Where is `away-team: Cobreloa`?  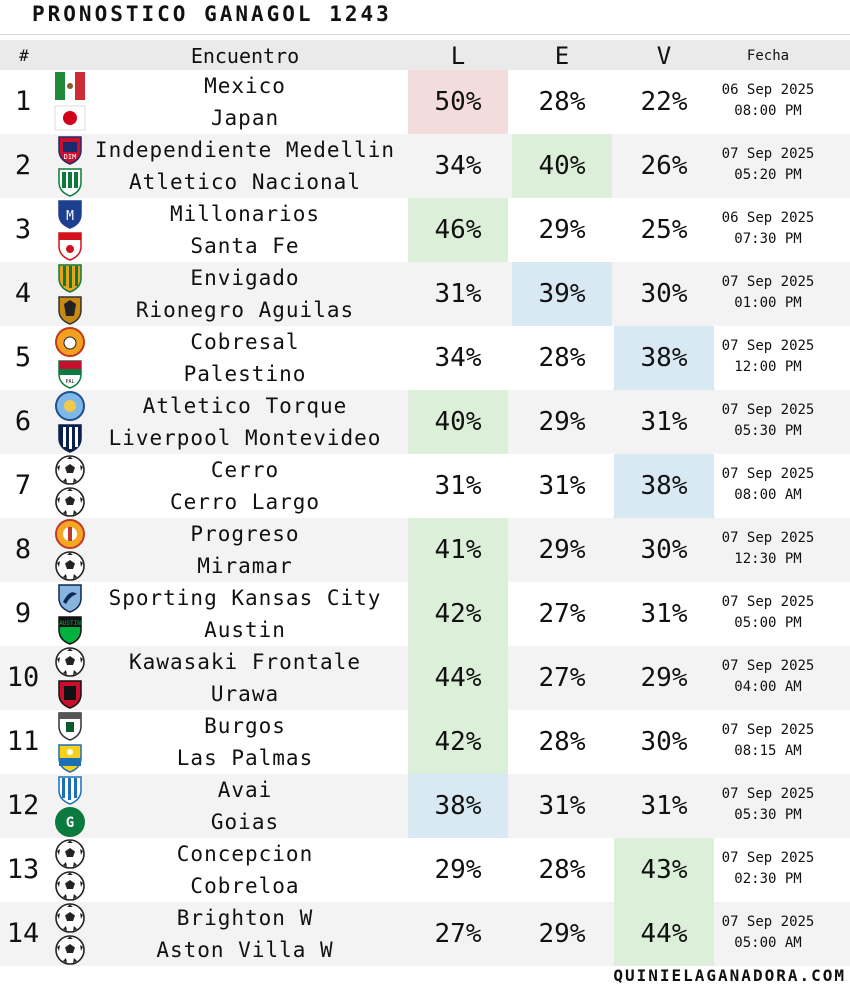 away-team: Cobreloa is located at coordinates (245, 886).